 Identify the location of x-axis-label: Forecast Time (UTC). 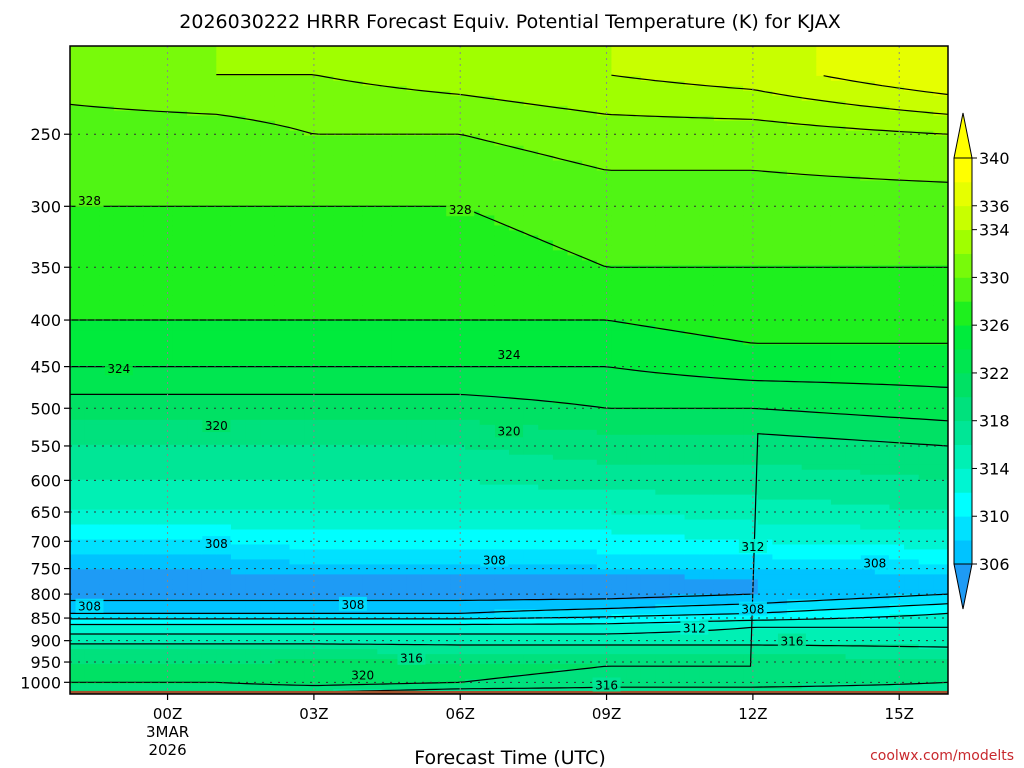
(509, 757).